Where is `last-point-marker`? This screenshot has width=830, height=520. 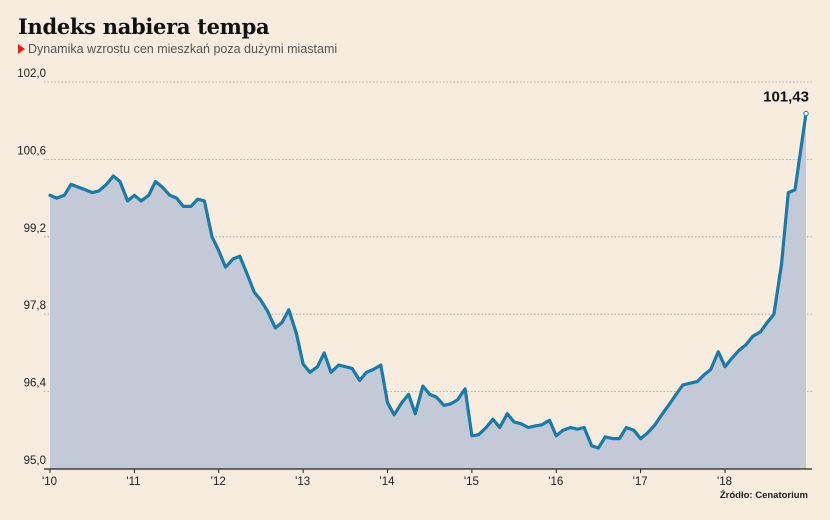
last-point-marker is located at coordinates (806, 113).